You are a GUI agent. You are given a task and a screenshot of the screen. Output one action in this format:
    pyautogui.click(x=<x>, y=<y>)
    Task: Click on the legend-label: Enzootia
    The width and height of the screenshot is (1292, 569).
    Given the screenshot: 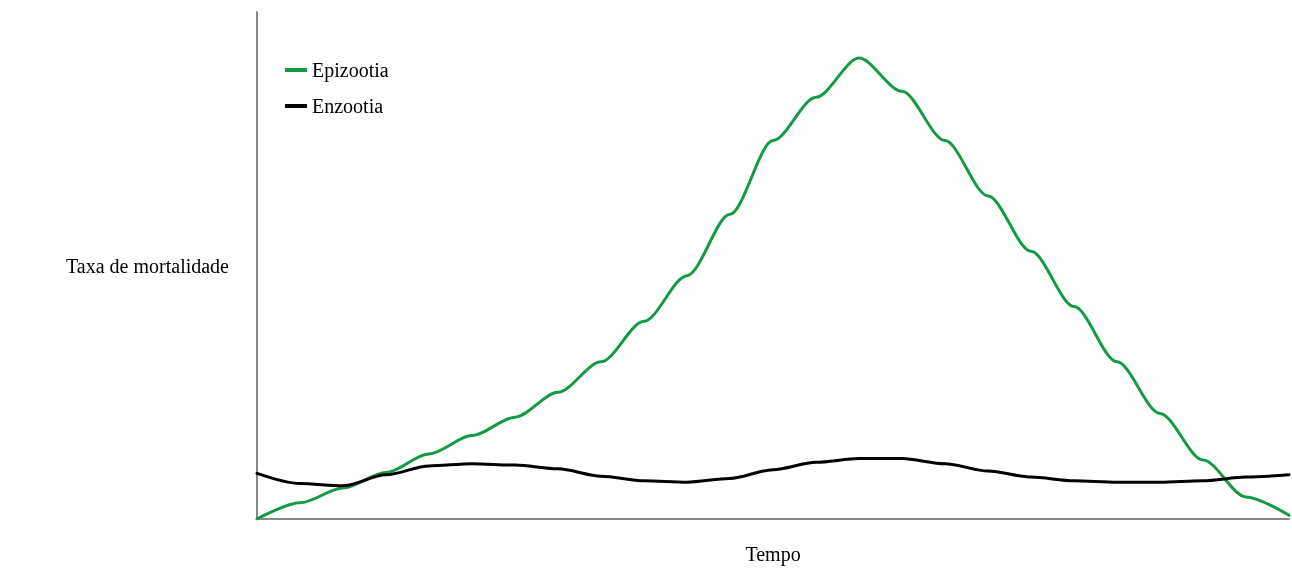 What is the action you would take?
    pyautogui.click(x=348, y=106)
    